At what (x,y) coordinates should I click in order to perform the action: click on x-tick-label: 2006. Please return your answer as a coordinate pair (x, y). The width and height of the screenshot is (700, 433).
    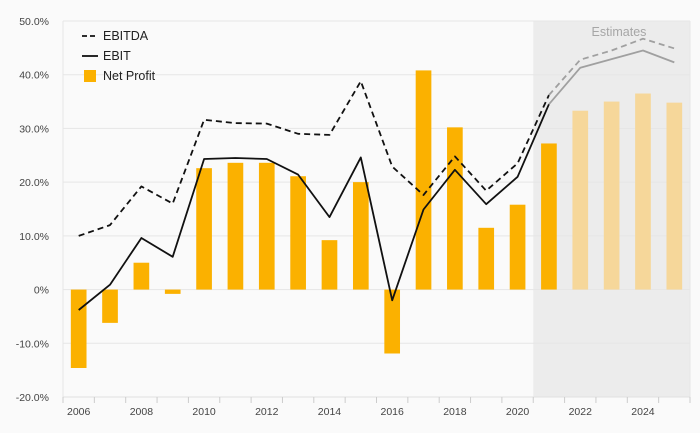
    Looking at the image, I should click on (79, 412).